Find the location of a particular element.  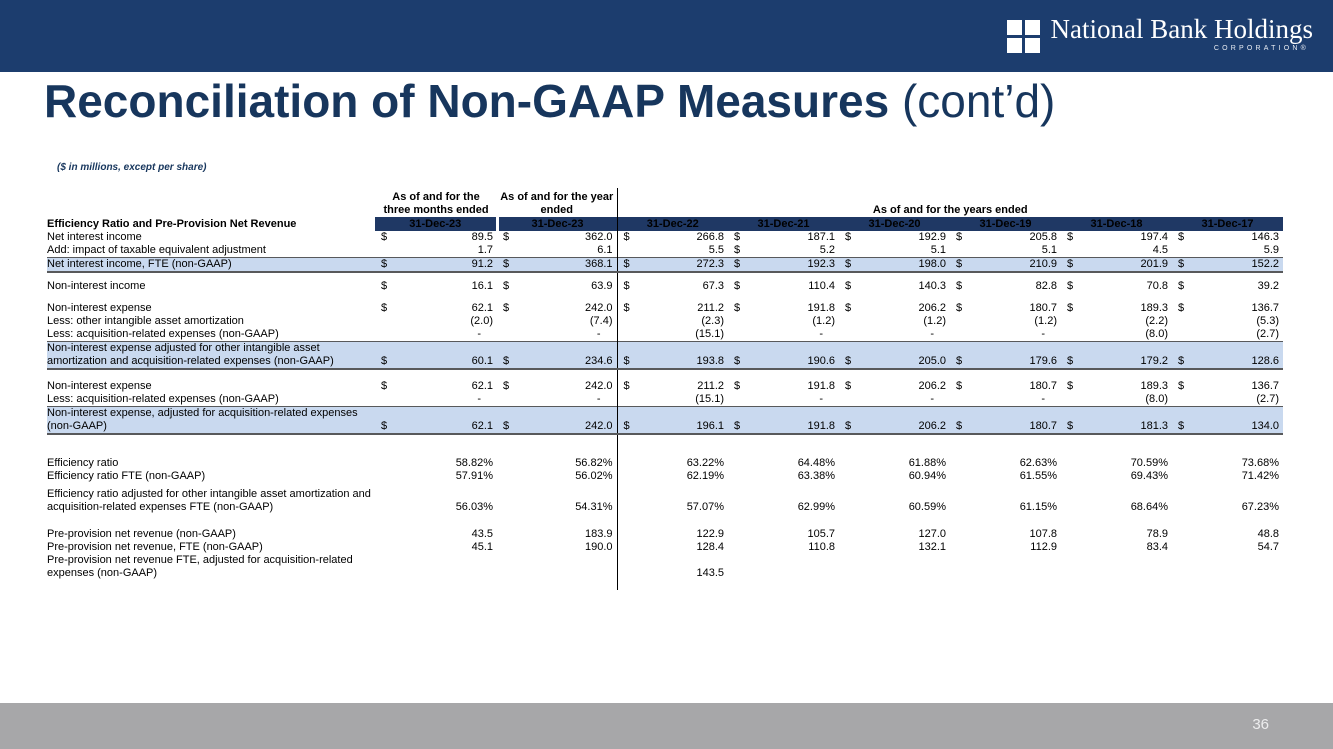

table-cell: $5.2 is located at coordinates (784, 250).